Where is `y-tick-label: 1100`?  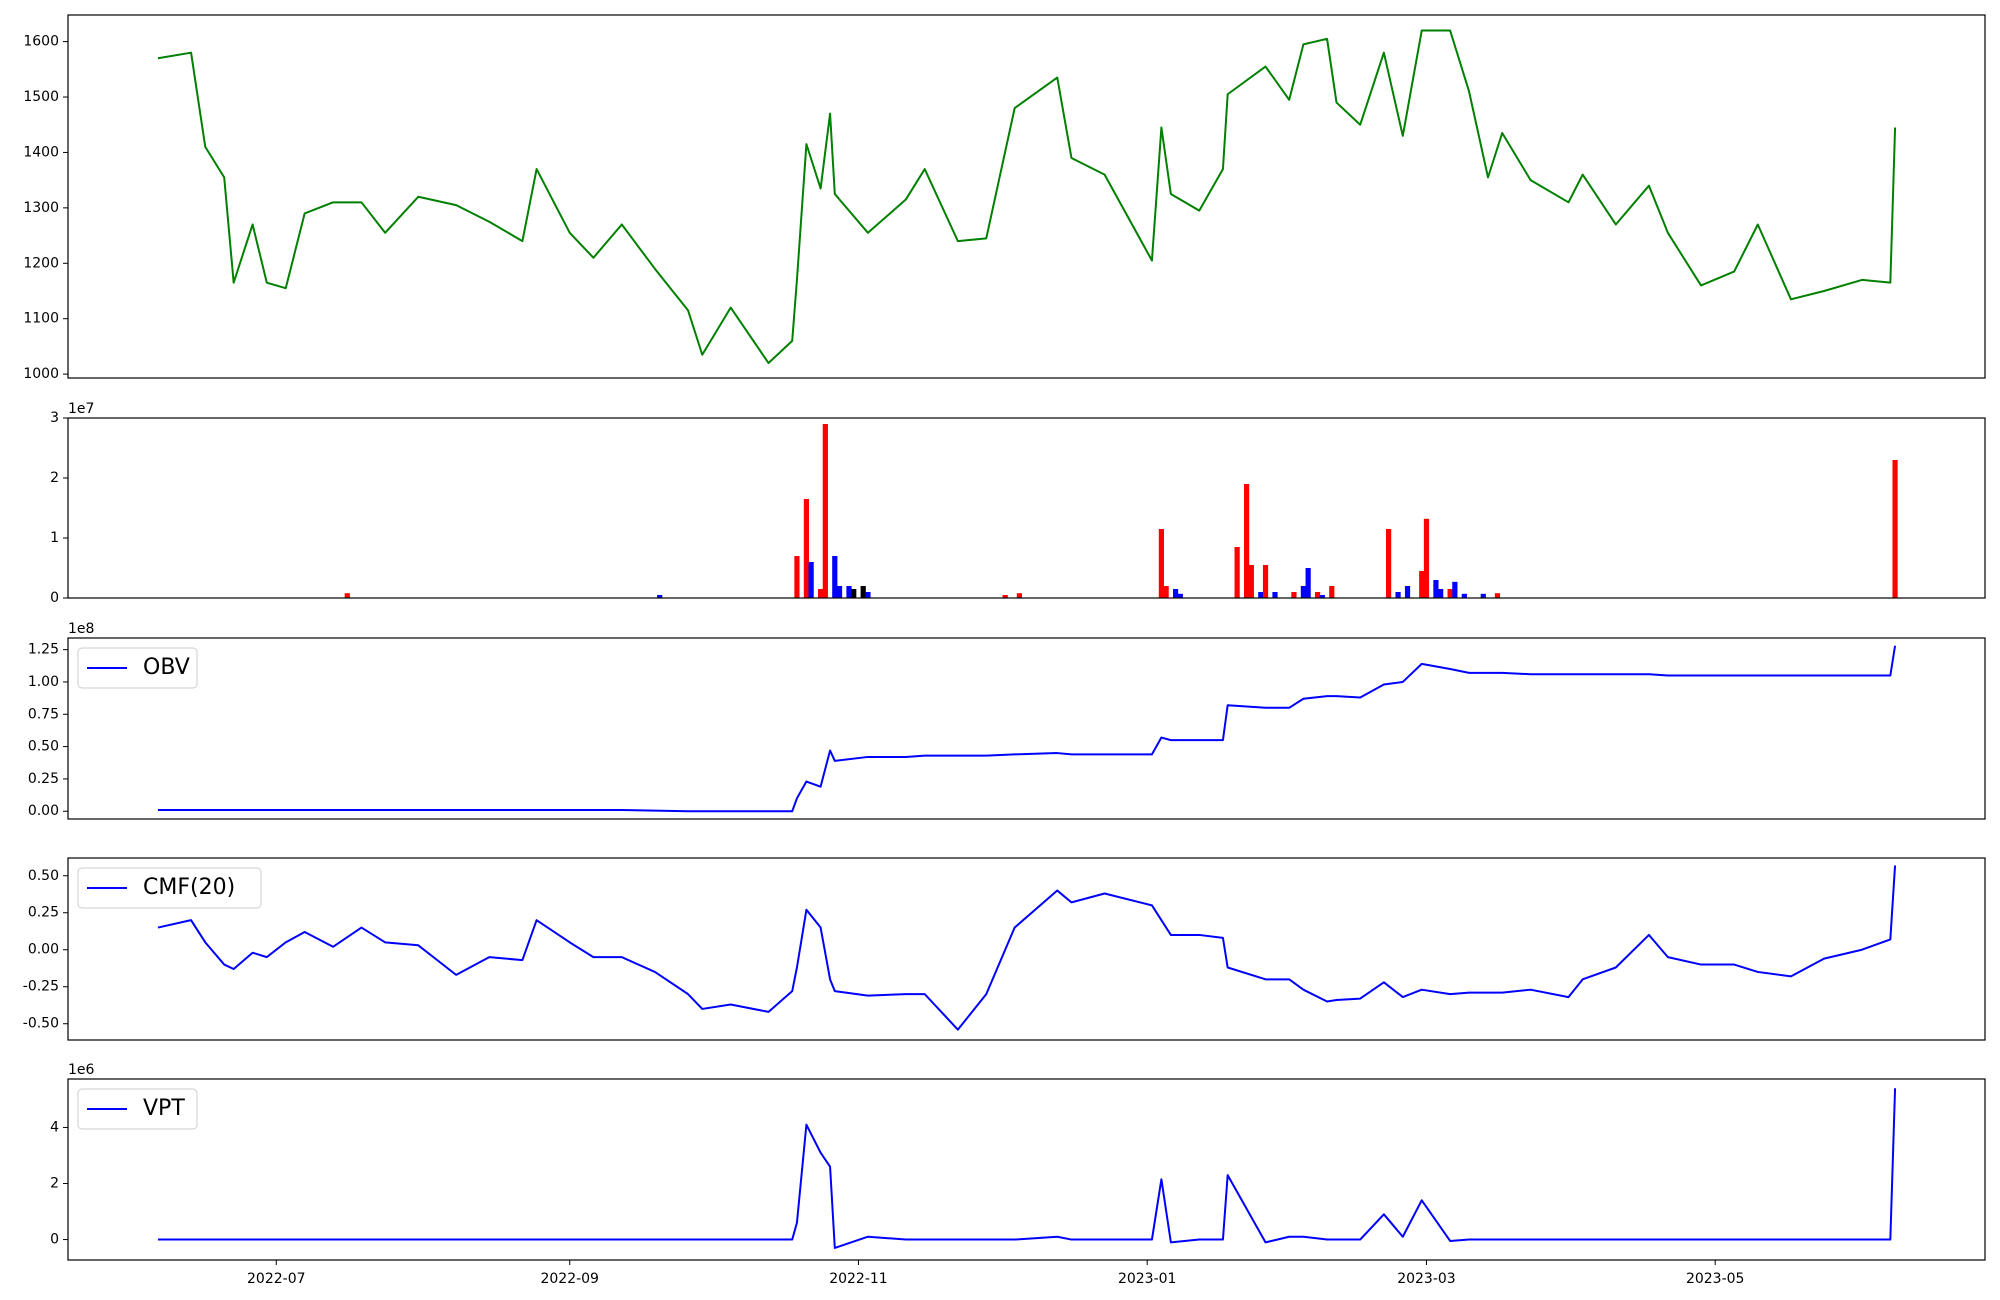
y-tick-label: 1100 is located at coordinates (41, 319).